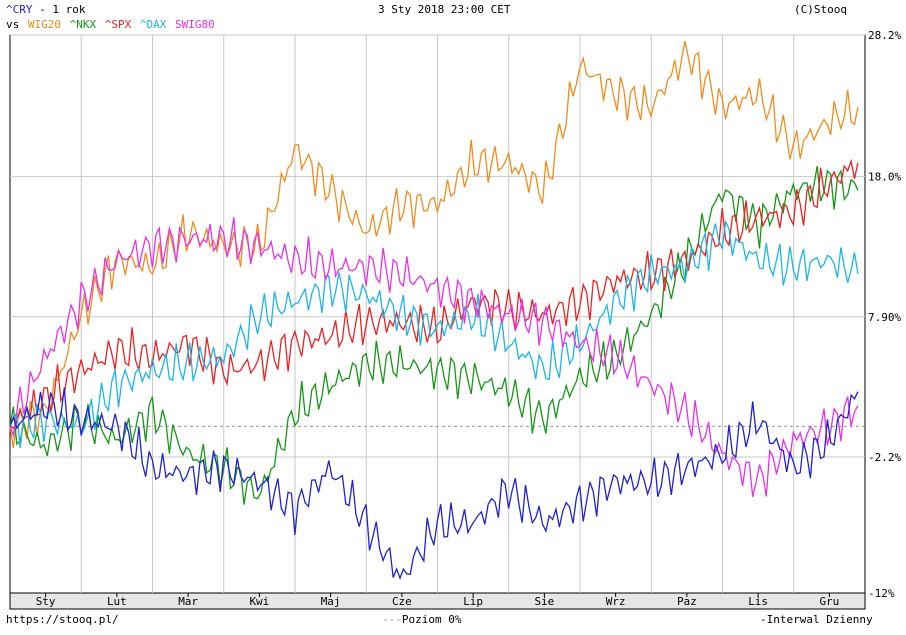 The width and height of the screenshot is (906, 635). I want to click on copyright-label: (C)Stooq, so click(820, 9).